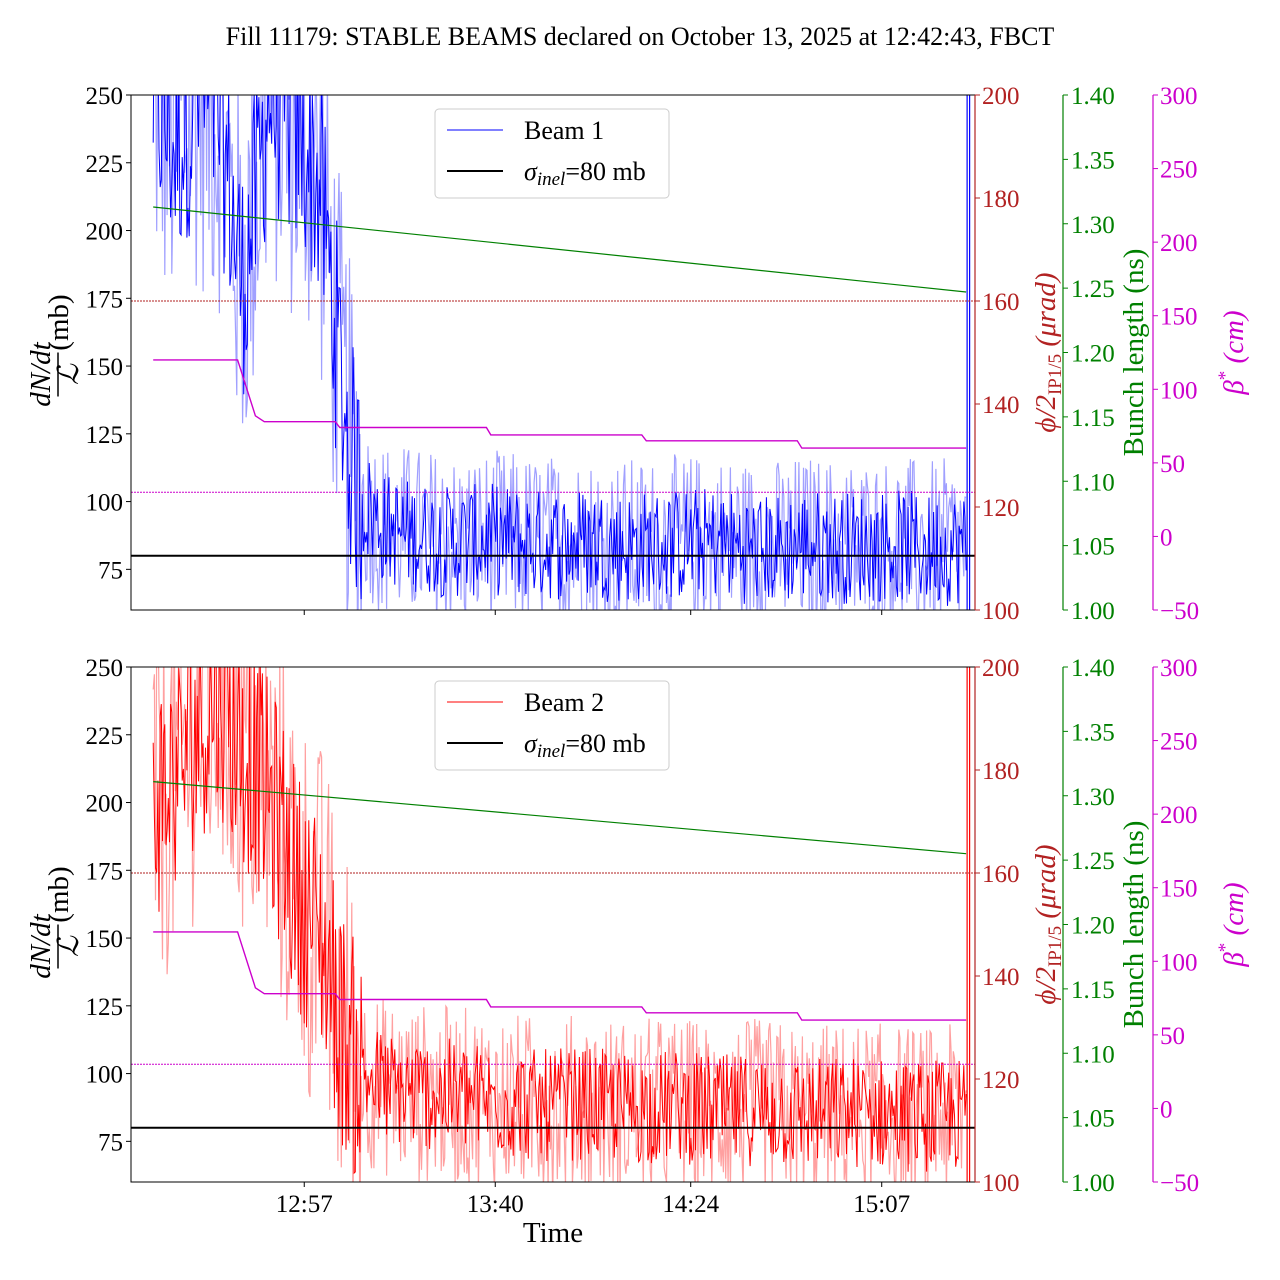 The height and width of the screenshot is (1280, 1280). I want to click on y-tick-label: 175, so click(105, 871).